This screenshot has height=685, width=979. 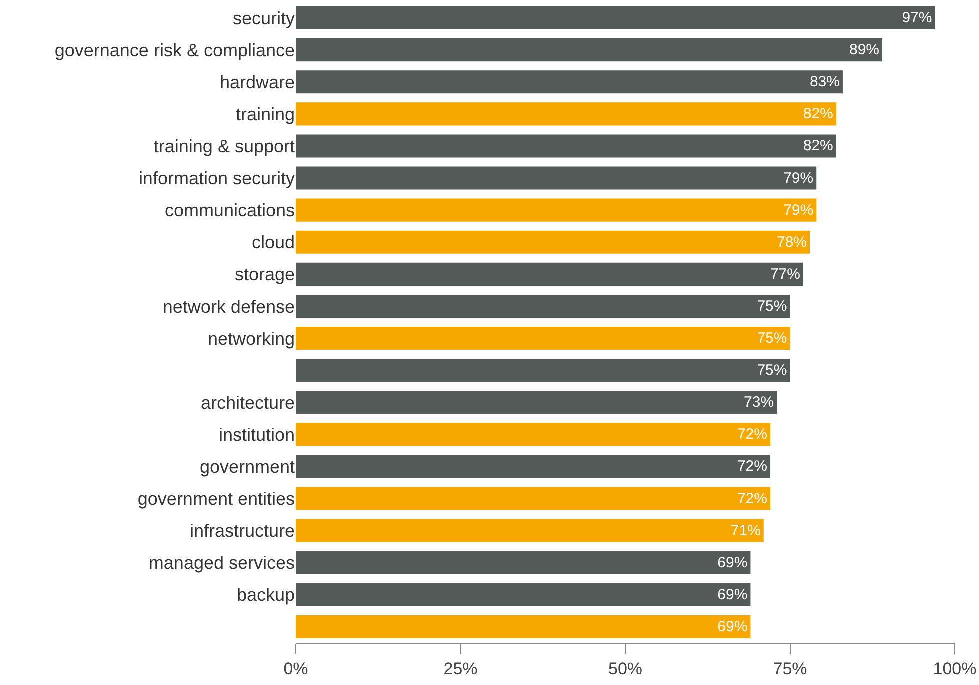 I want to click on data-label: 73%, so click(x=759, y=403).